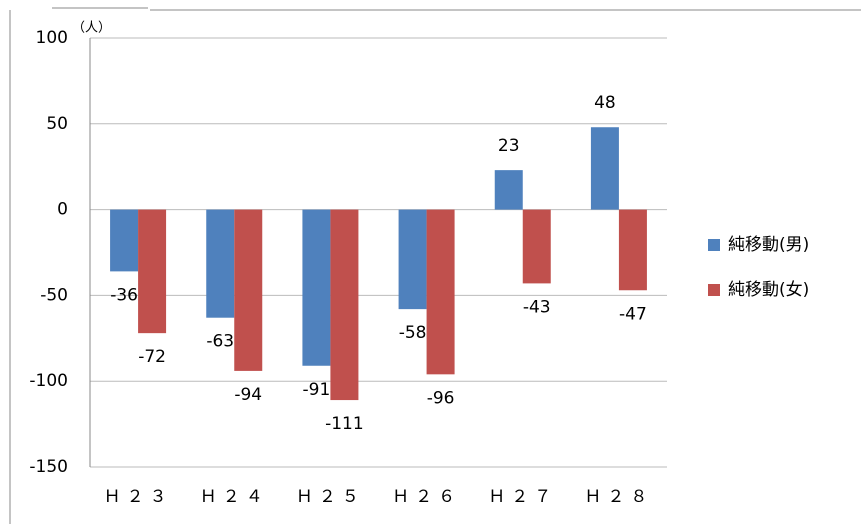 The image size is (861, 528). What do you see at coordinates (54, 295) in the screenshot?
I see `y-tick-label: -50` at bounding box center [54, 295].